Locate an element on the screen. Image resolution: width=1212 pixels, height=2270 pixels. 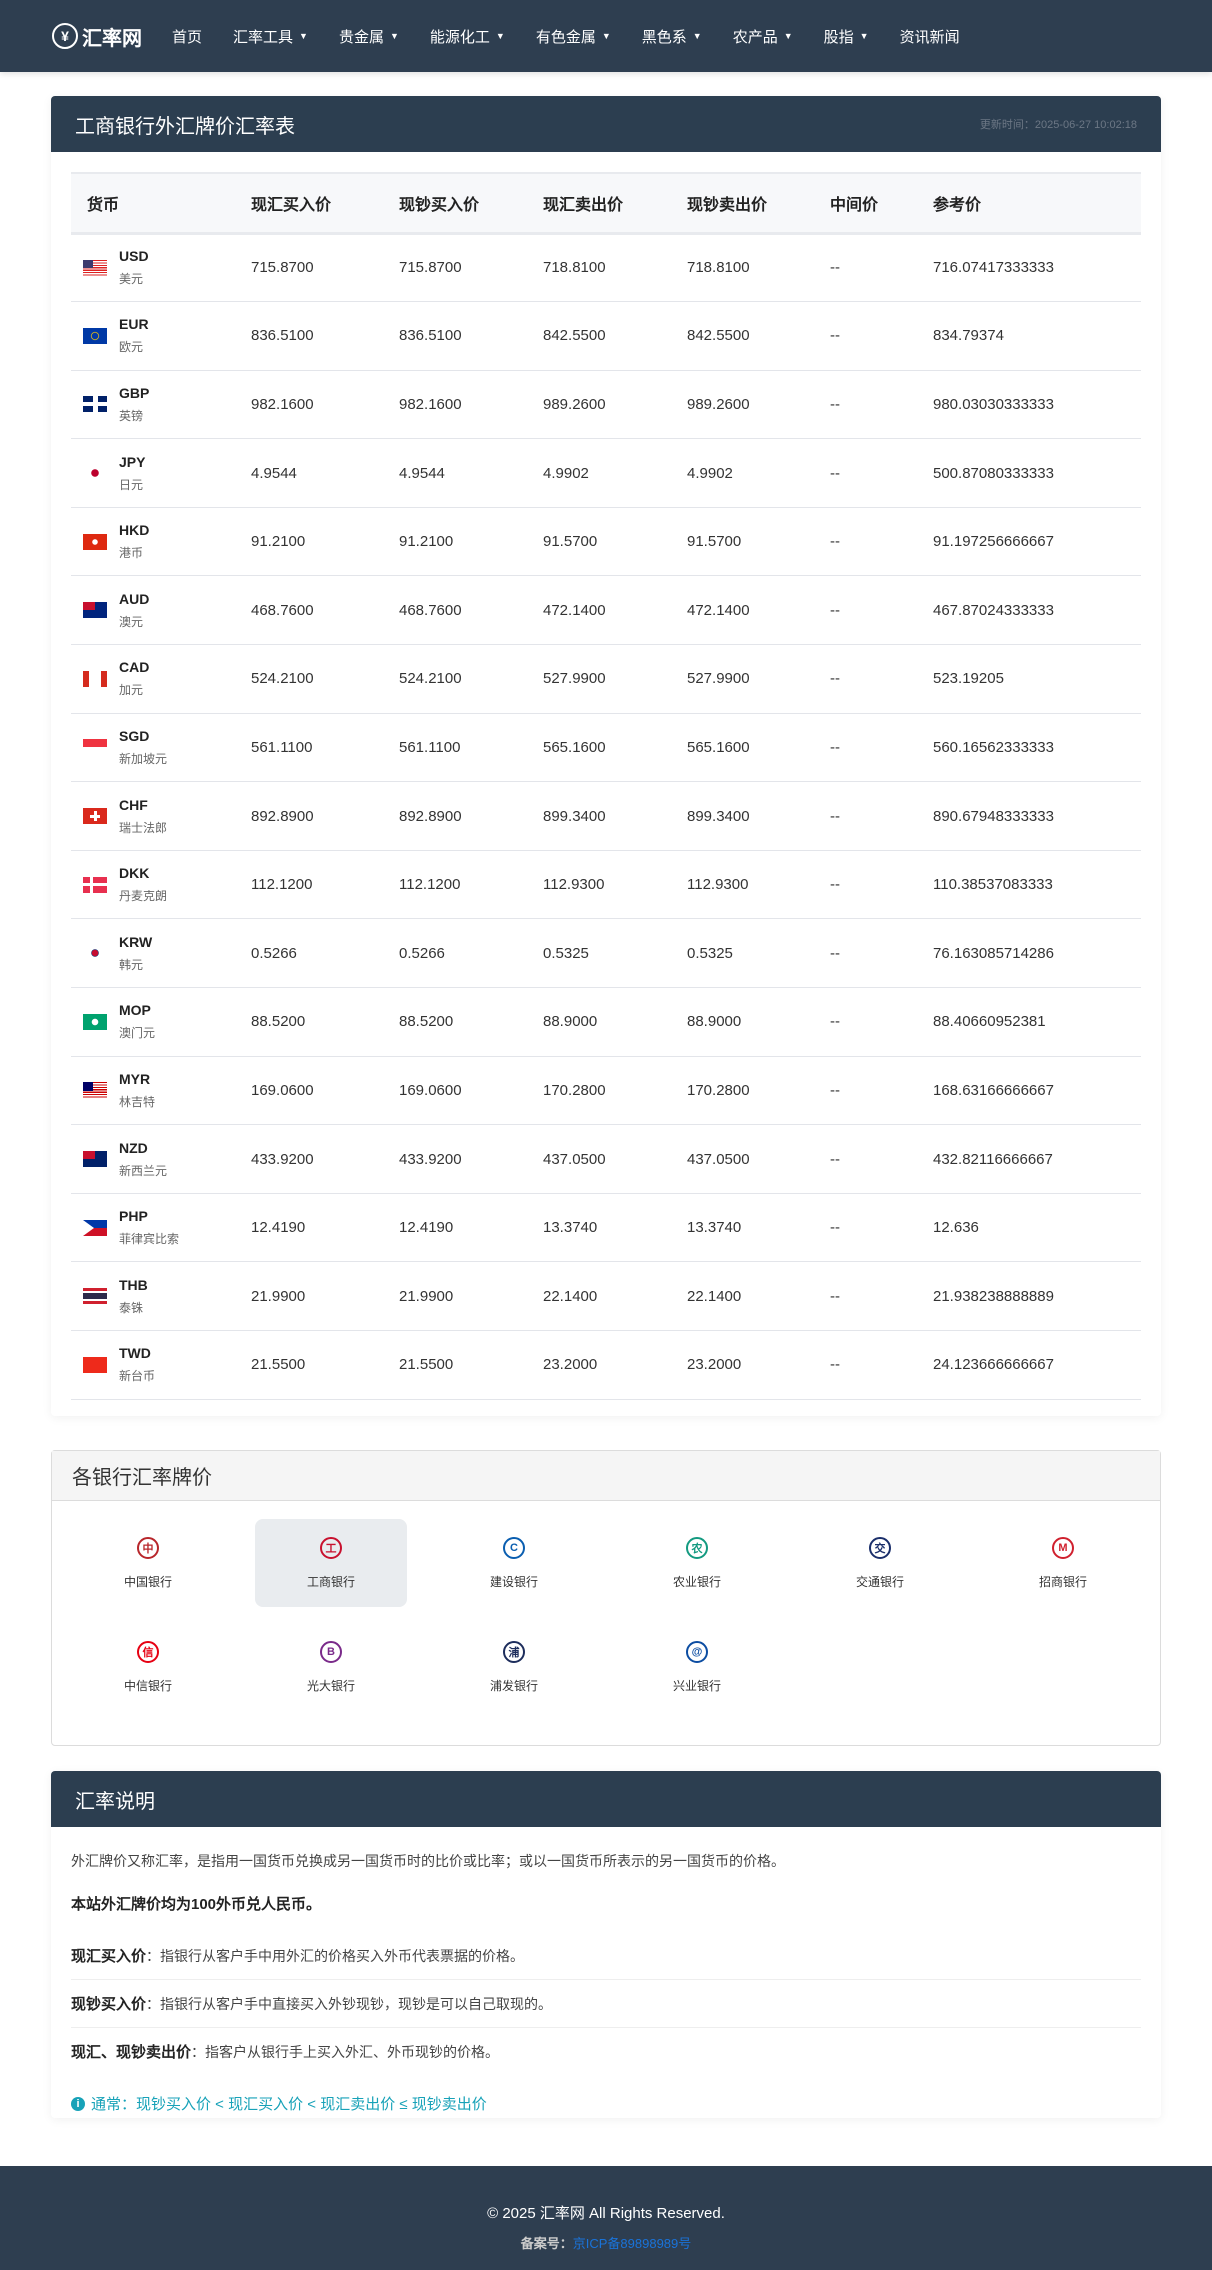
nav-item-7: 股指 ▼ is located at coordinates (846, 36).